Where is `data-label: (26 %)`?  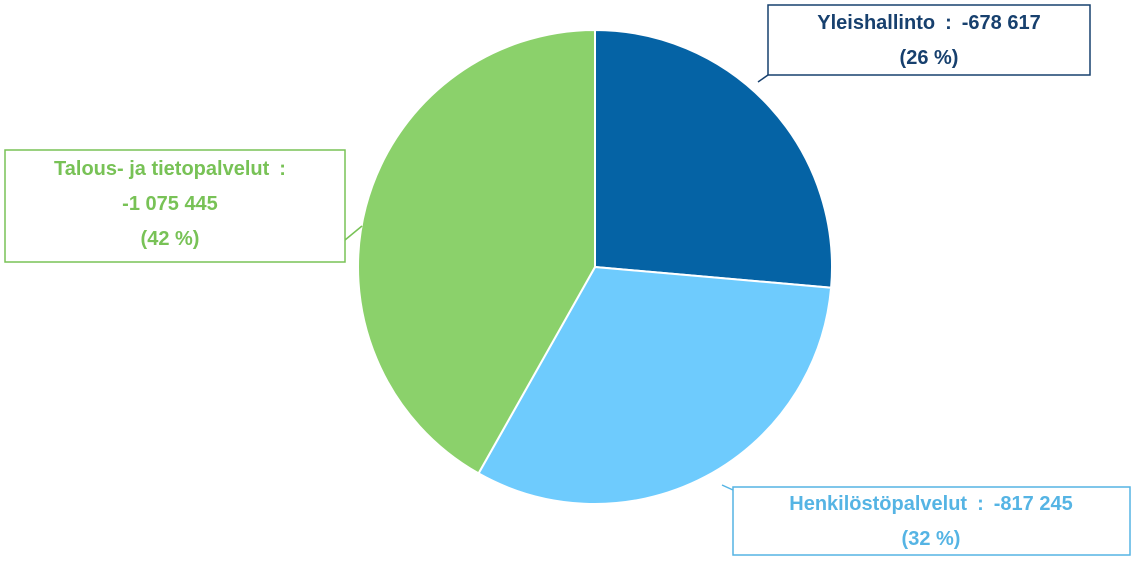
data-label: (26 %) is located at coordinates (929, 58).